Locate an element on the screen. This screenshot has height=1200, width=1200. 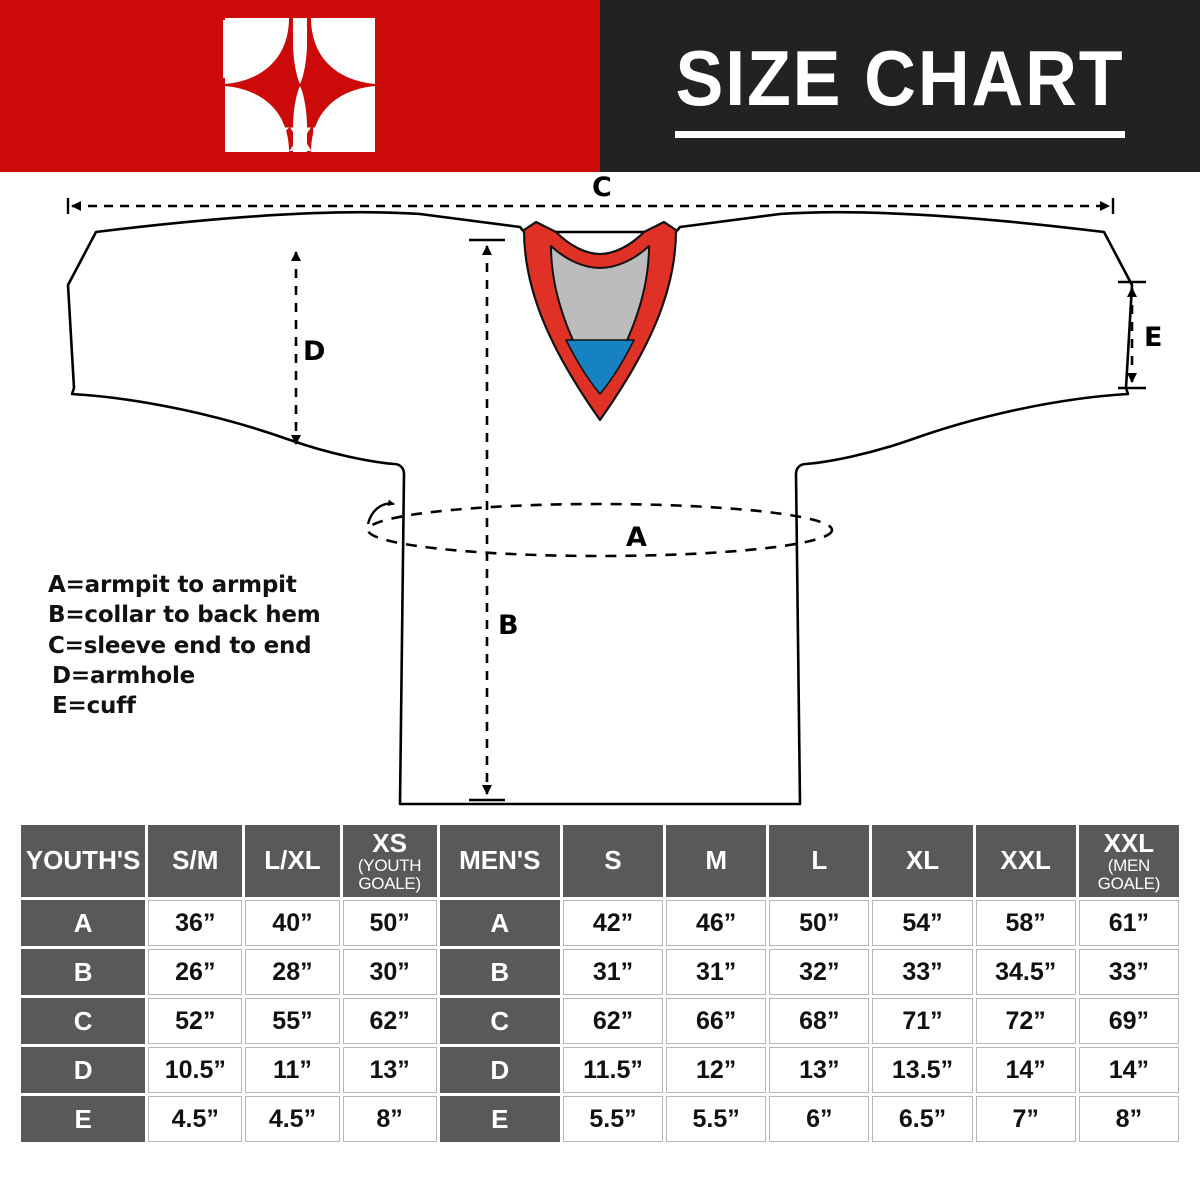
title-underline is located at coordinates (900, 134).